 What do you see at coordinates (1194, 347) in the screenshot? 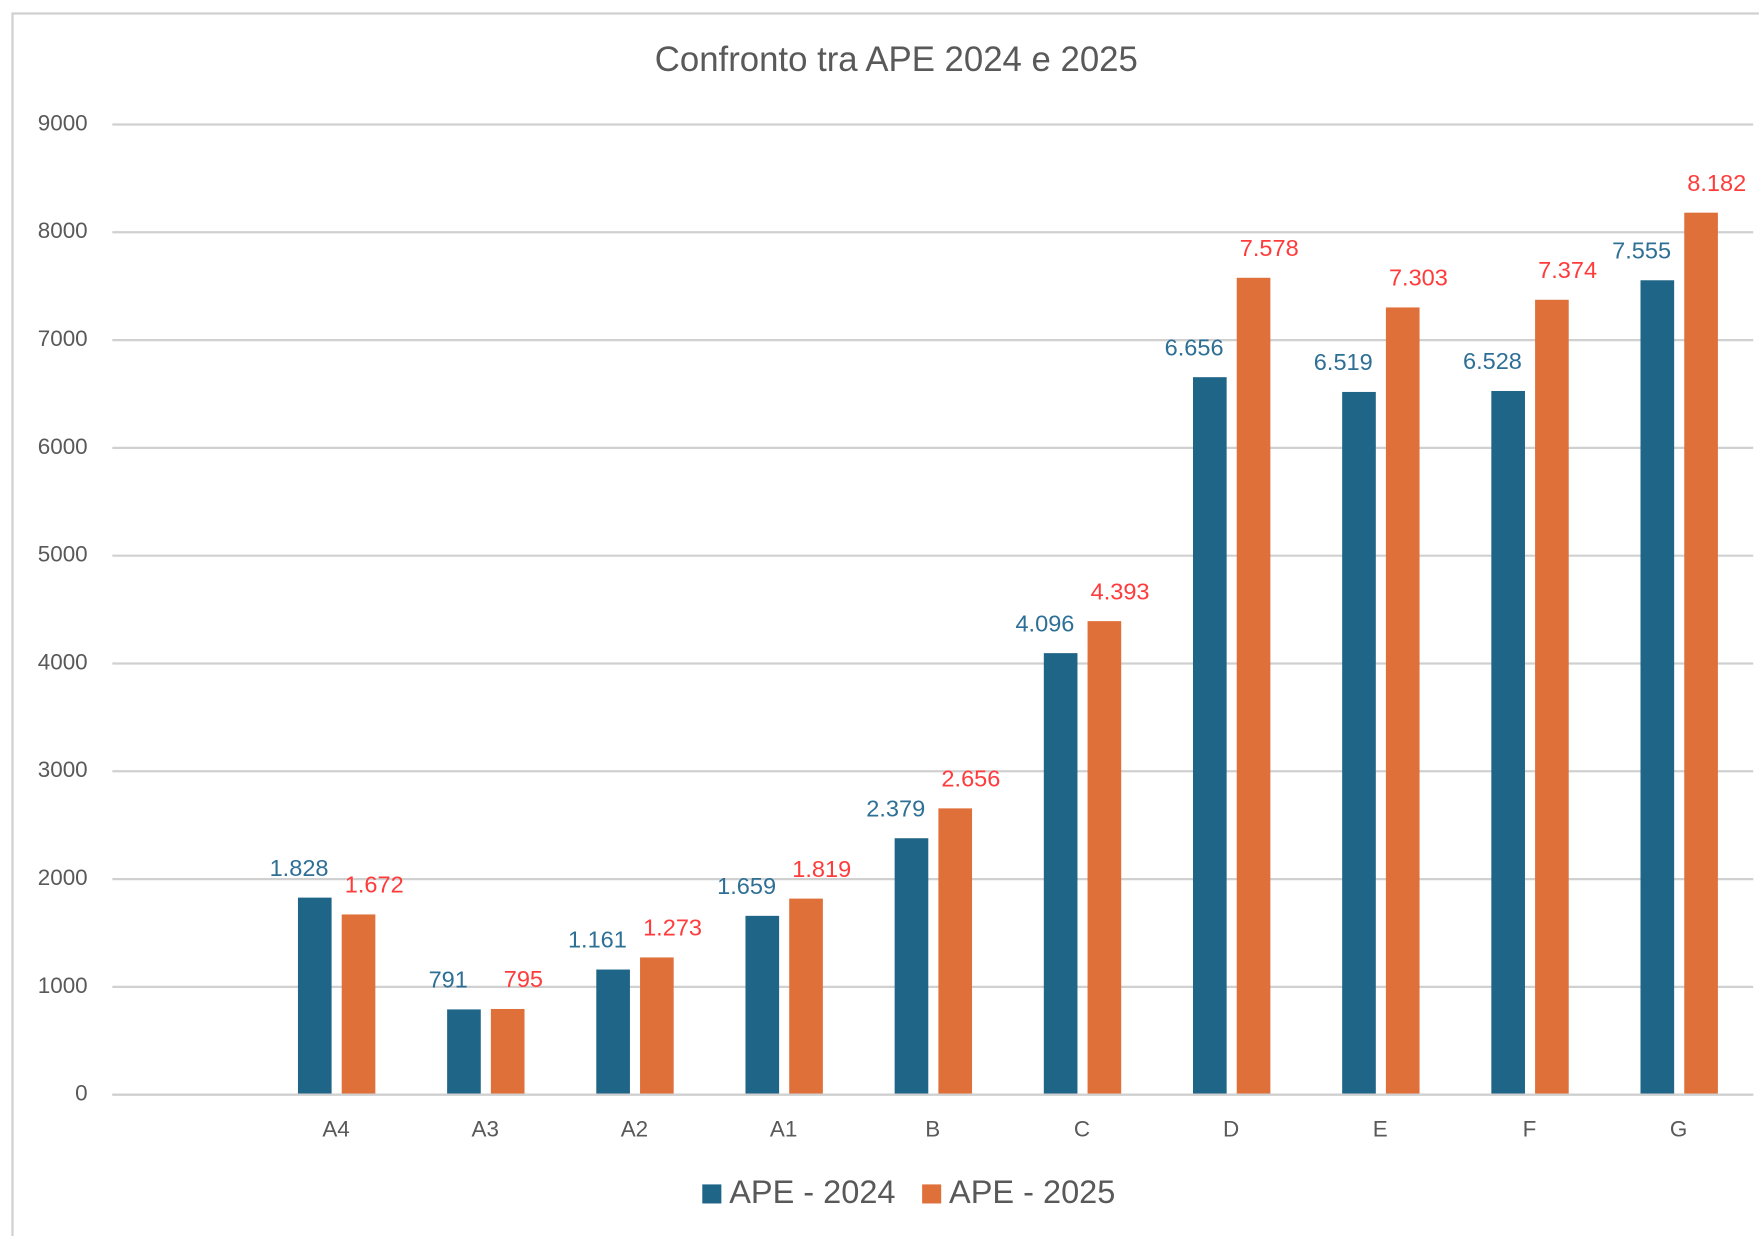
I see `data-label: 6.656` at bounding box center [1194, 347].